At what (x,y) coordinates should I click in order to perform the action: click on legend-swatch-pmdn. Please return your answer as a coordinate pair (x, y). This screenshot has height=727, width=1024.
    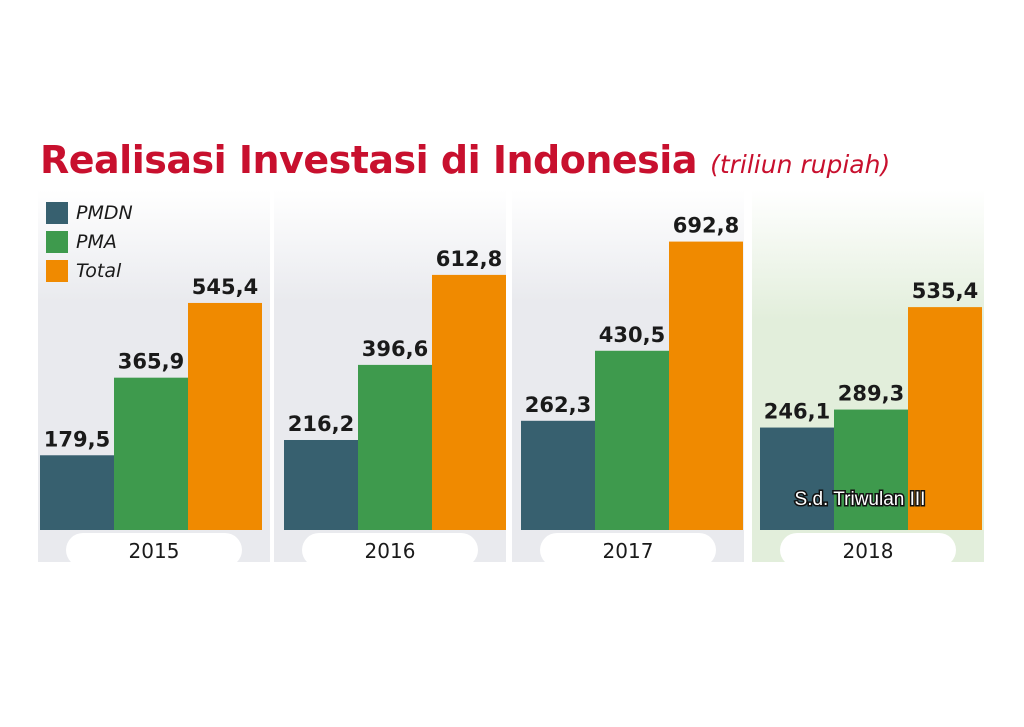
    Looking at the image, I should click on (57, 212).